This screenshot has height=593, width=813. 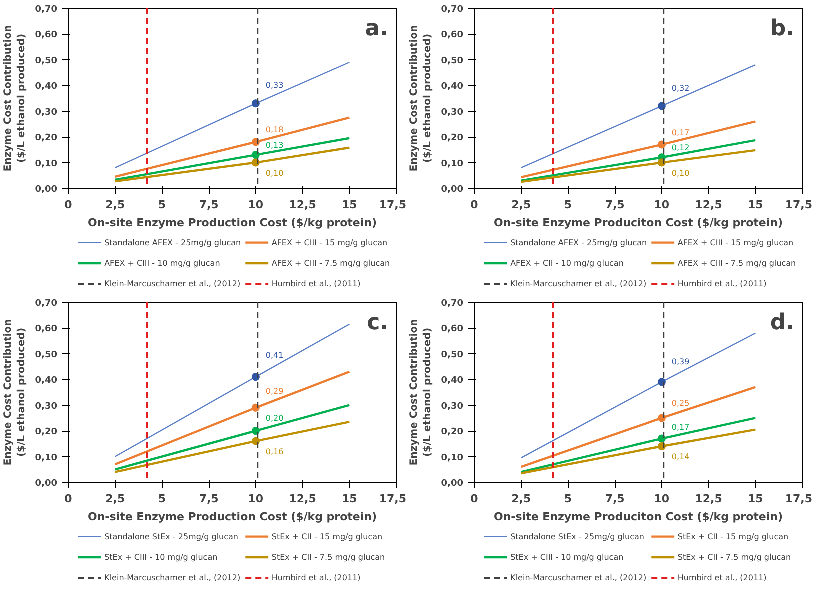 What do you see at coordinates (162, 263) in the screenshot?
I see `legend-label: AFEX + CIII - 10 mg/g glucan` at bounding box center [162, 263].